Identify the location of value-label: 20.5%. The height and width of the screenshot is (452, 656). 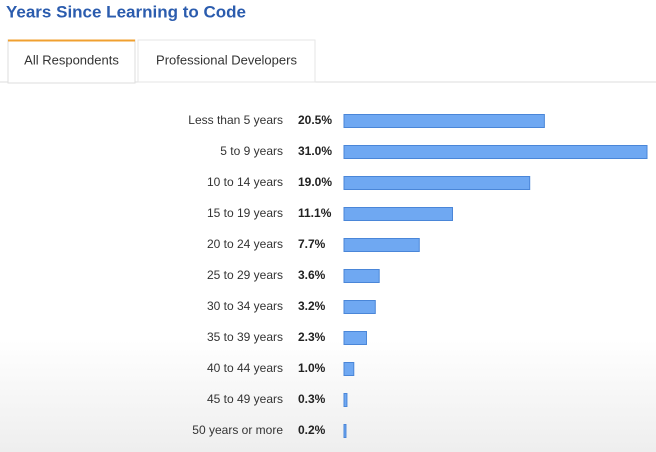
(315, 120).